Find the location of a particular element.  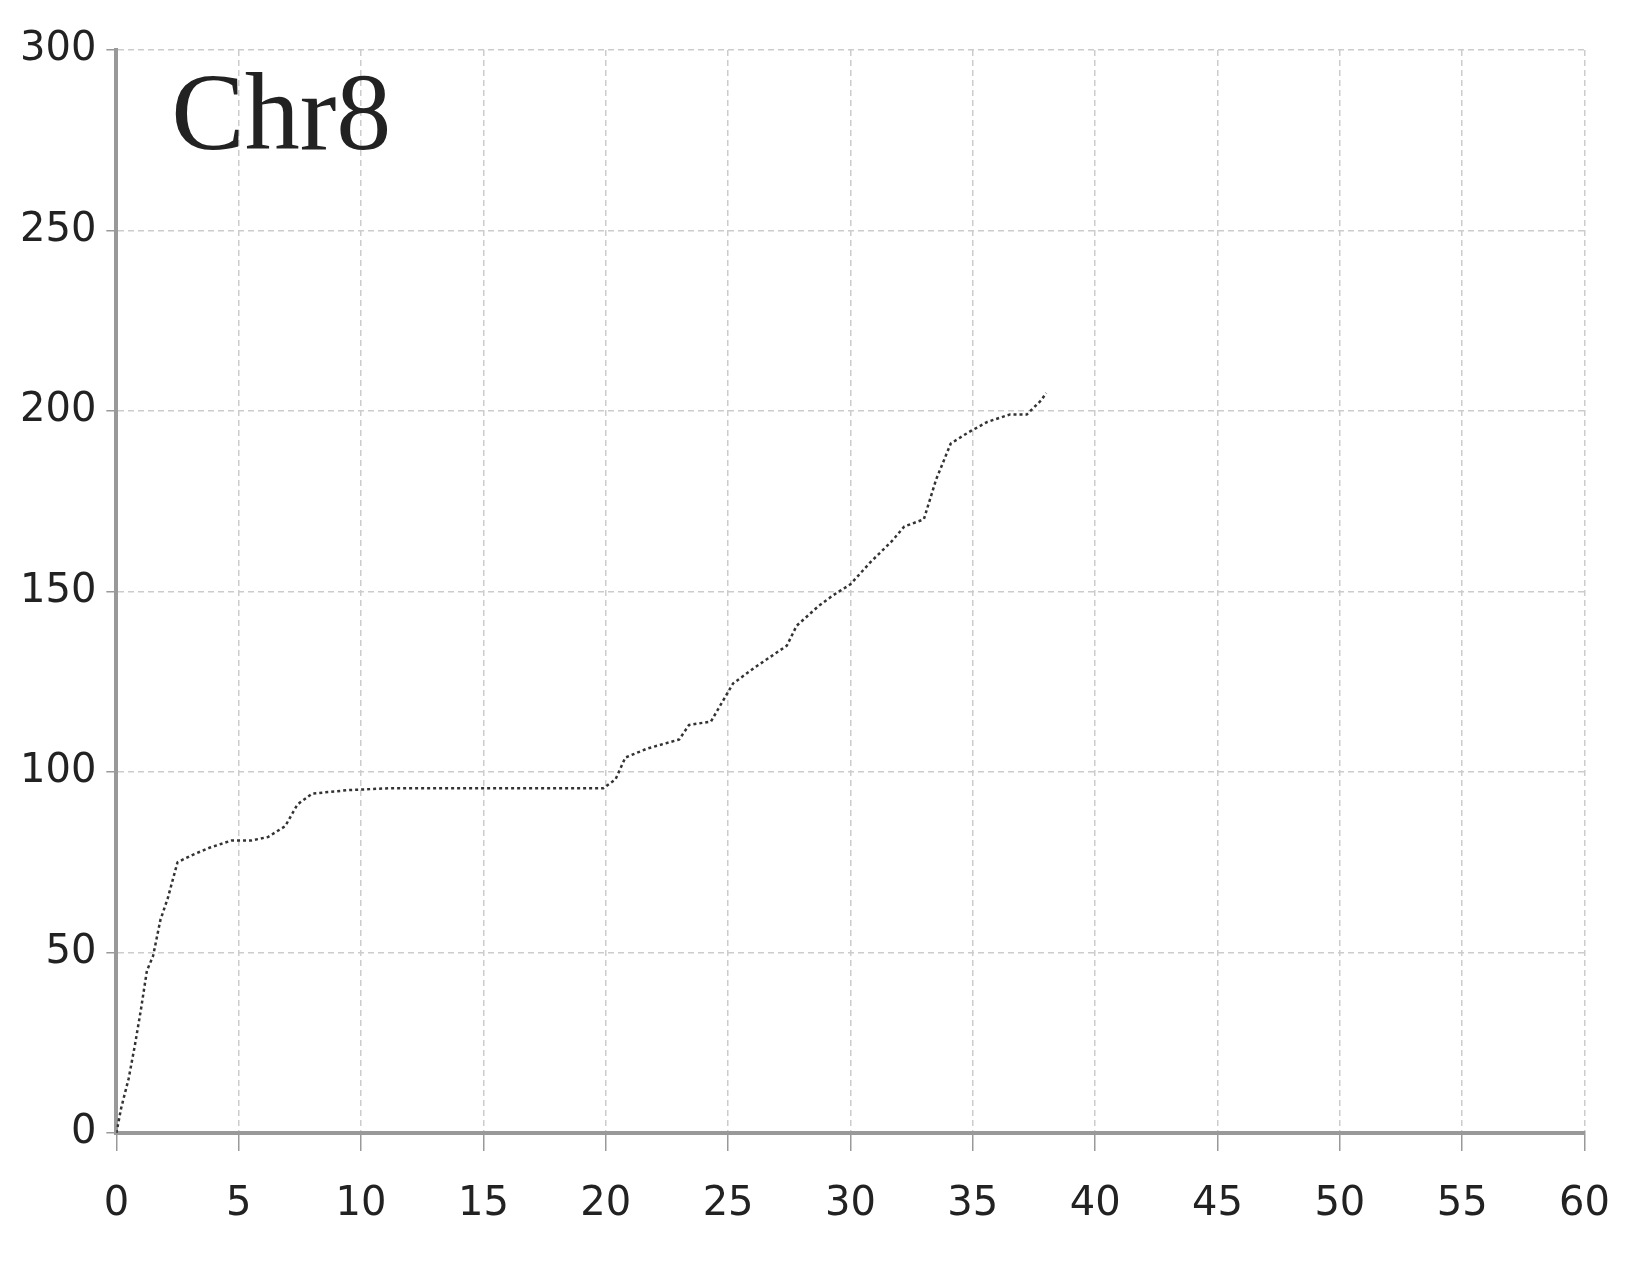

y-tick-label: 200 is located at coordinates (58, 407).